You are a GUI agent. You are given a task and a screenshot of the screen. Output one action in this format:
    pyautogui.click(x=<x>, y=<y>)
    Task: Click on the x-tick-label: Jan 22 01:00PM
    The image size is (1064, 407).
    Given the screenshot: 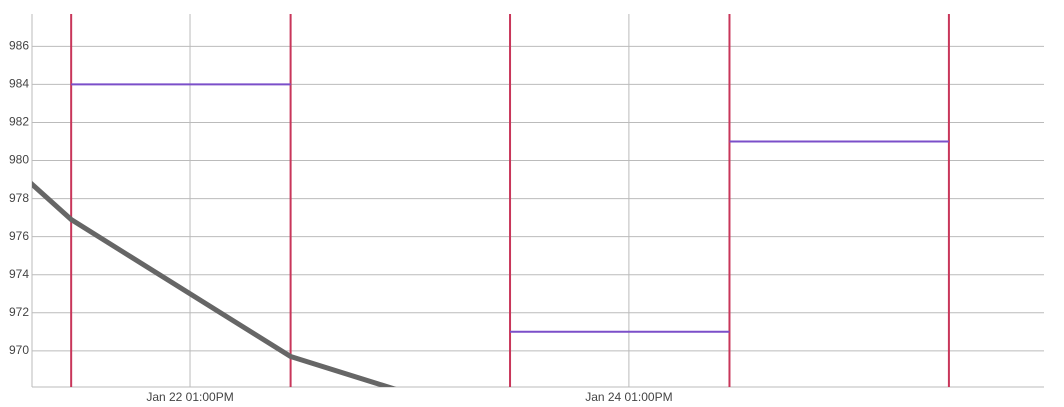 What is the action you would take?
    pyautogui.click(x=189, y=397)
    